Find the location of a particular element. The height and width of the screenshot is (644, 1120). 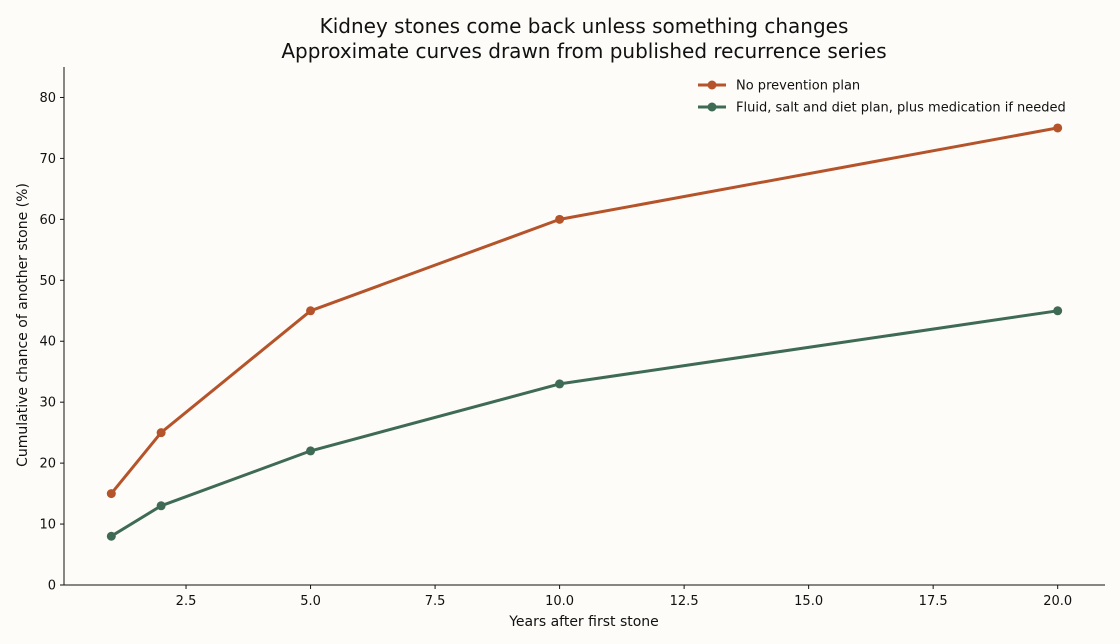

legend-item: No prevention plan is located at coordinates (779, 86).